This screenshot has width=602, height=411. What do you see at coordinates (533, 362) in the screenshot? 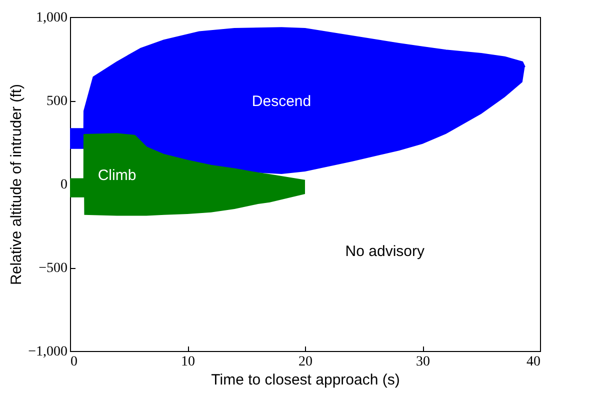
I see `x-tick-label: 40` at bounding box center [533, 362].